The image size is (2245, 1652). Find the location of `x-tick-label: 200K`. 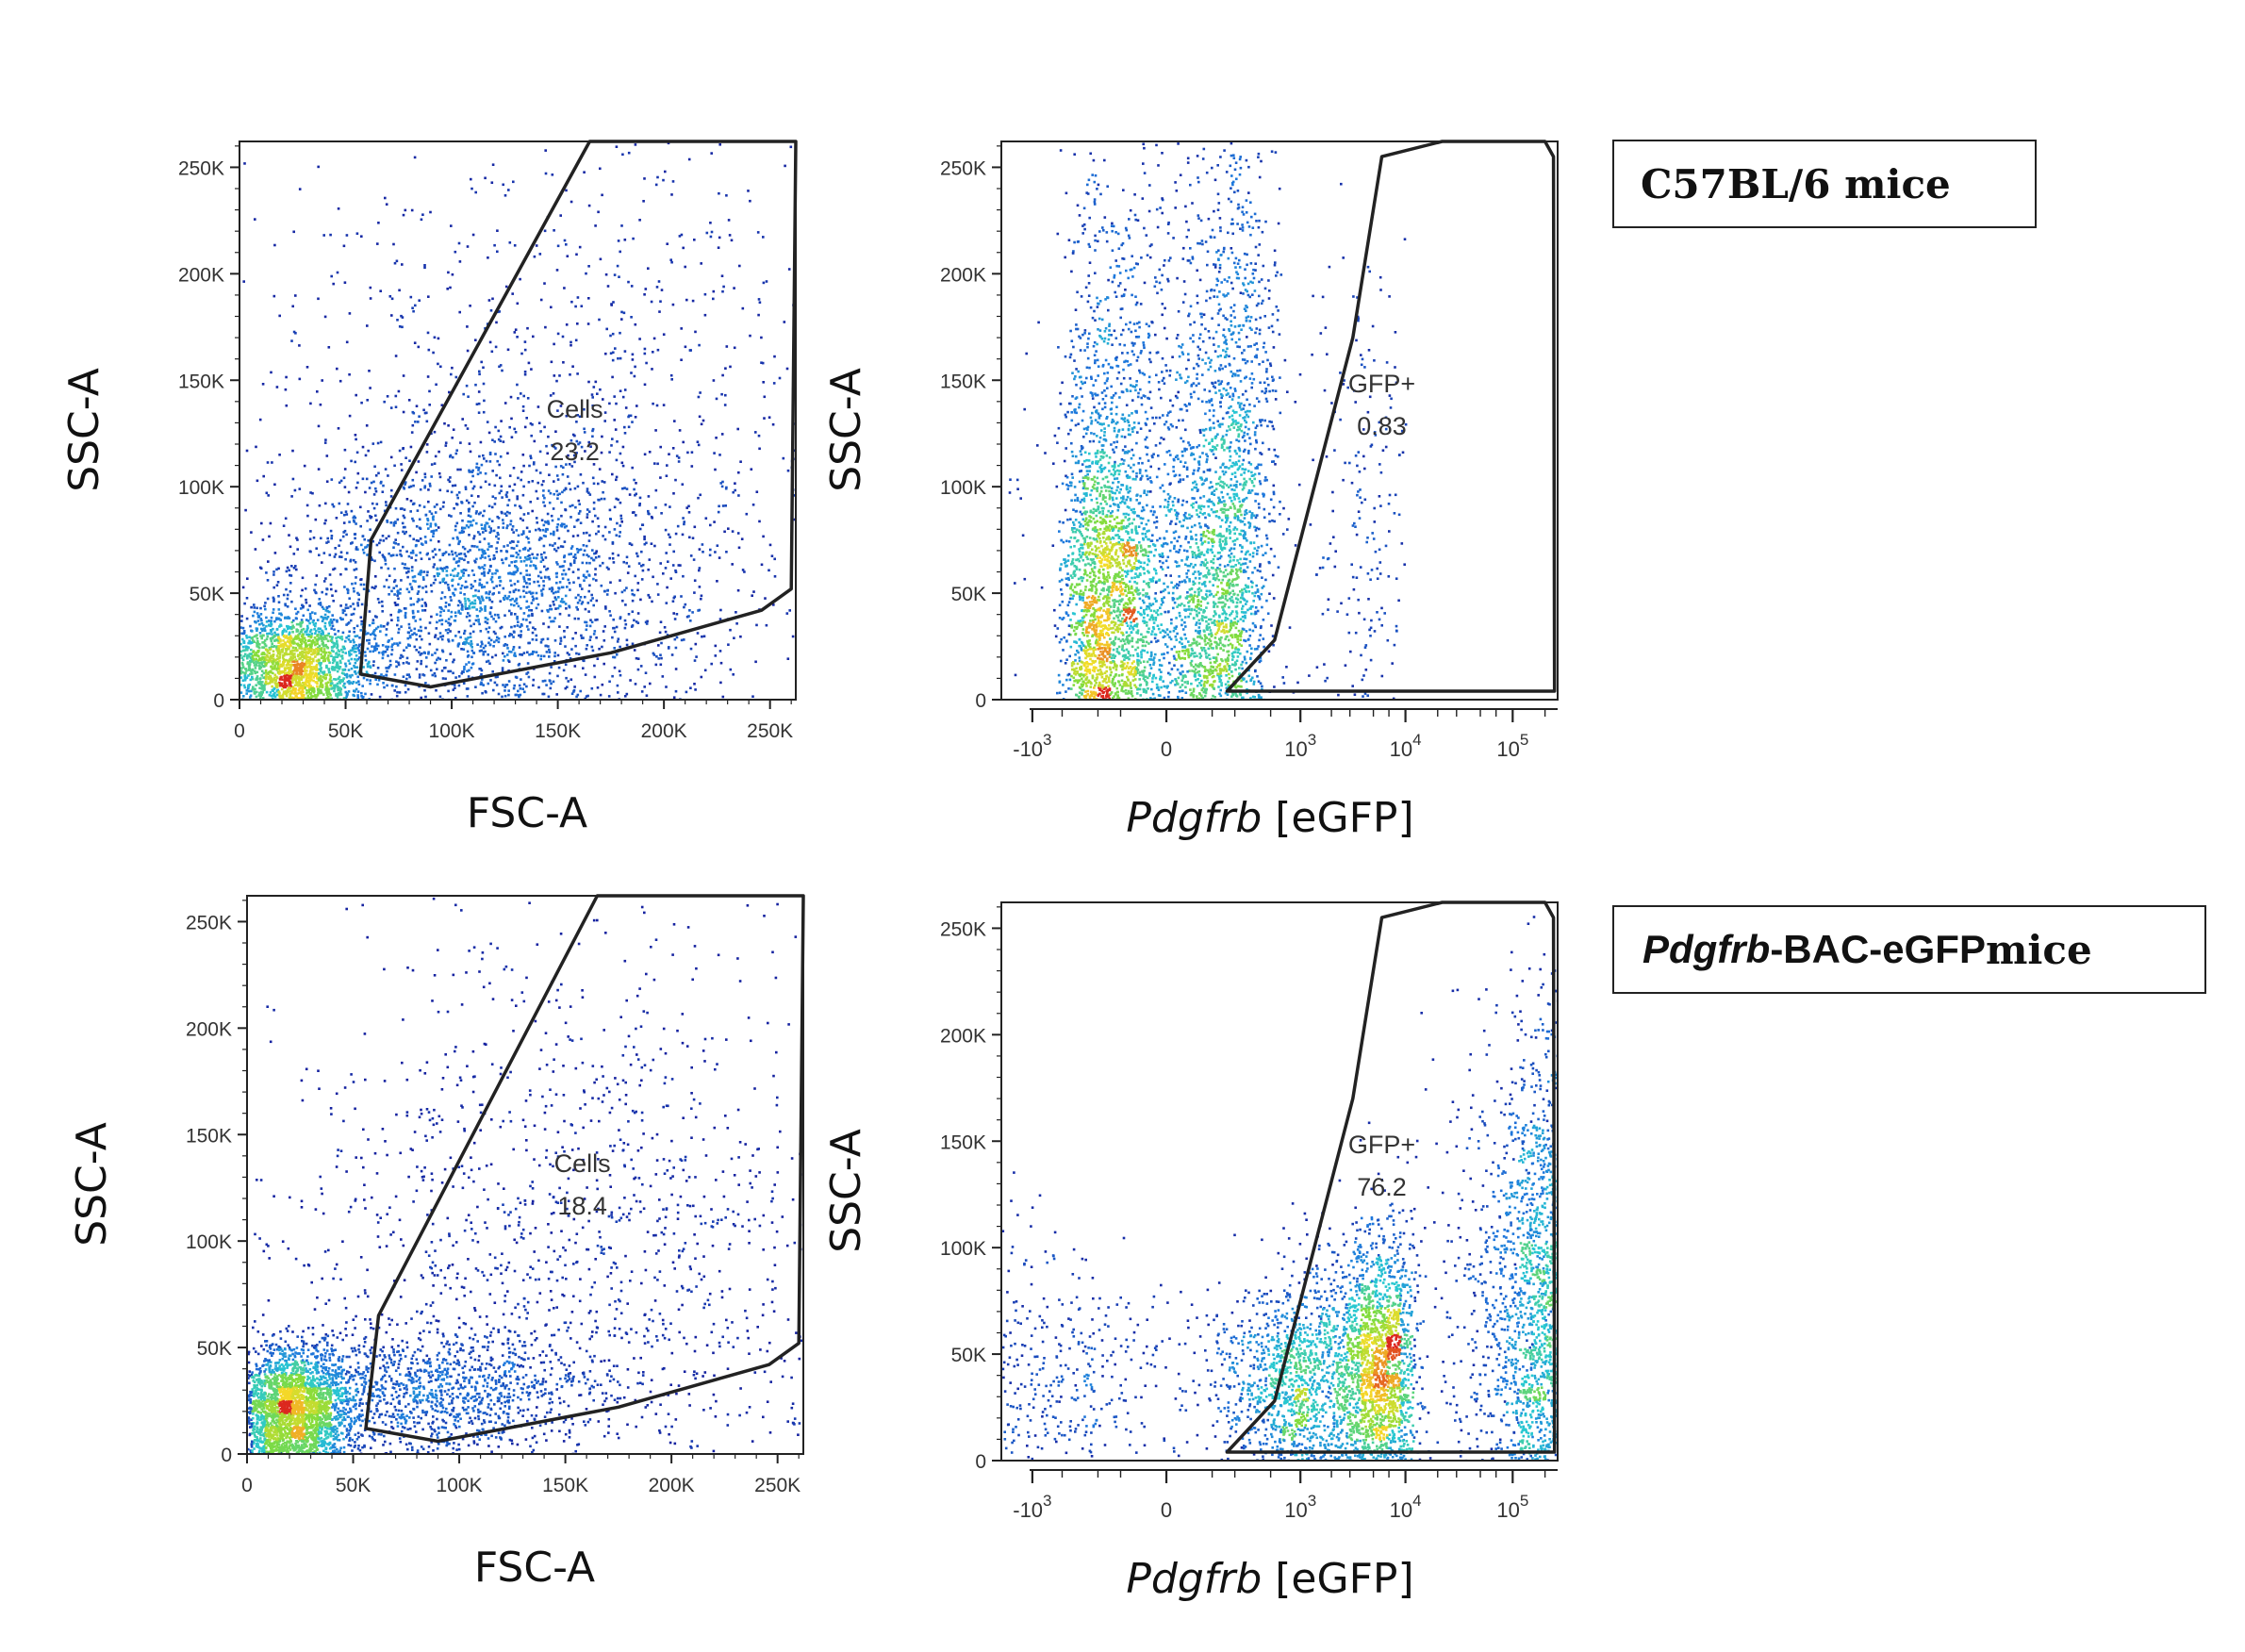

x-tick-label: 200K is located at coordinates (664, 731).